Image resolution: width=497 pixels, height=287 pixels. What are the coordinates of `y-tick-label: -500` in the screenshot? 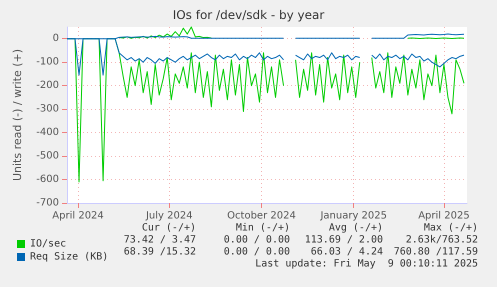 It's located at (47, 156).